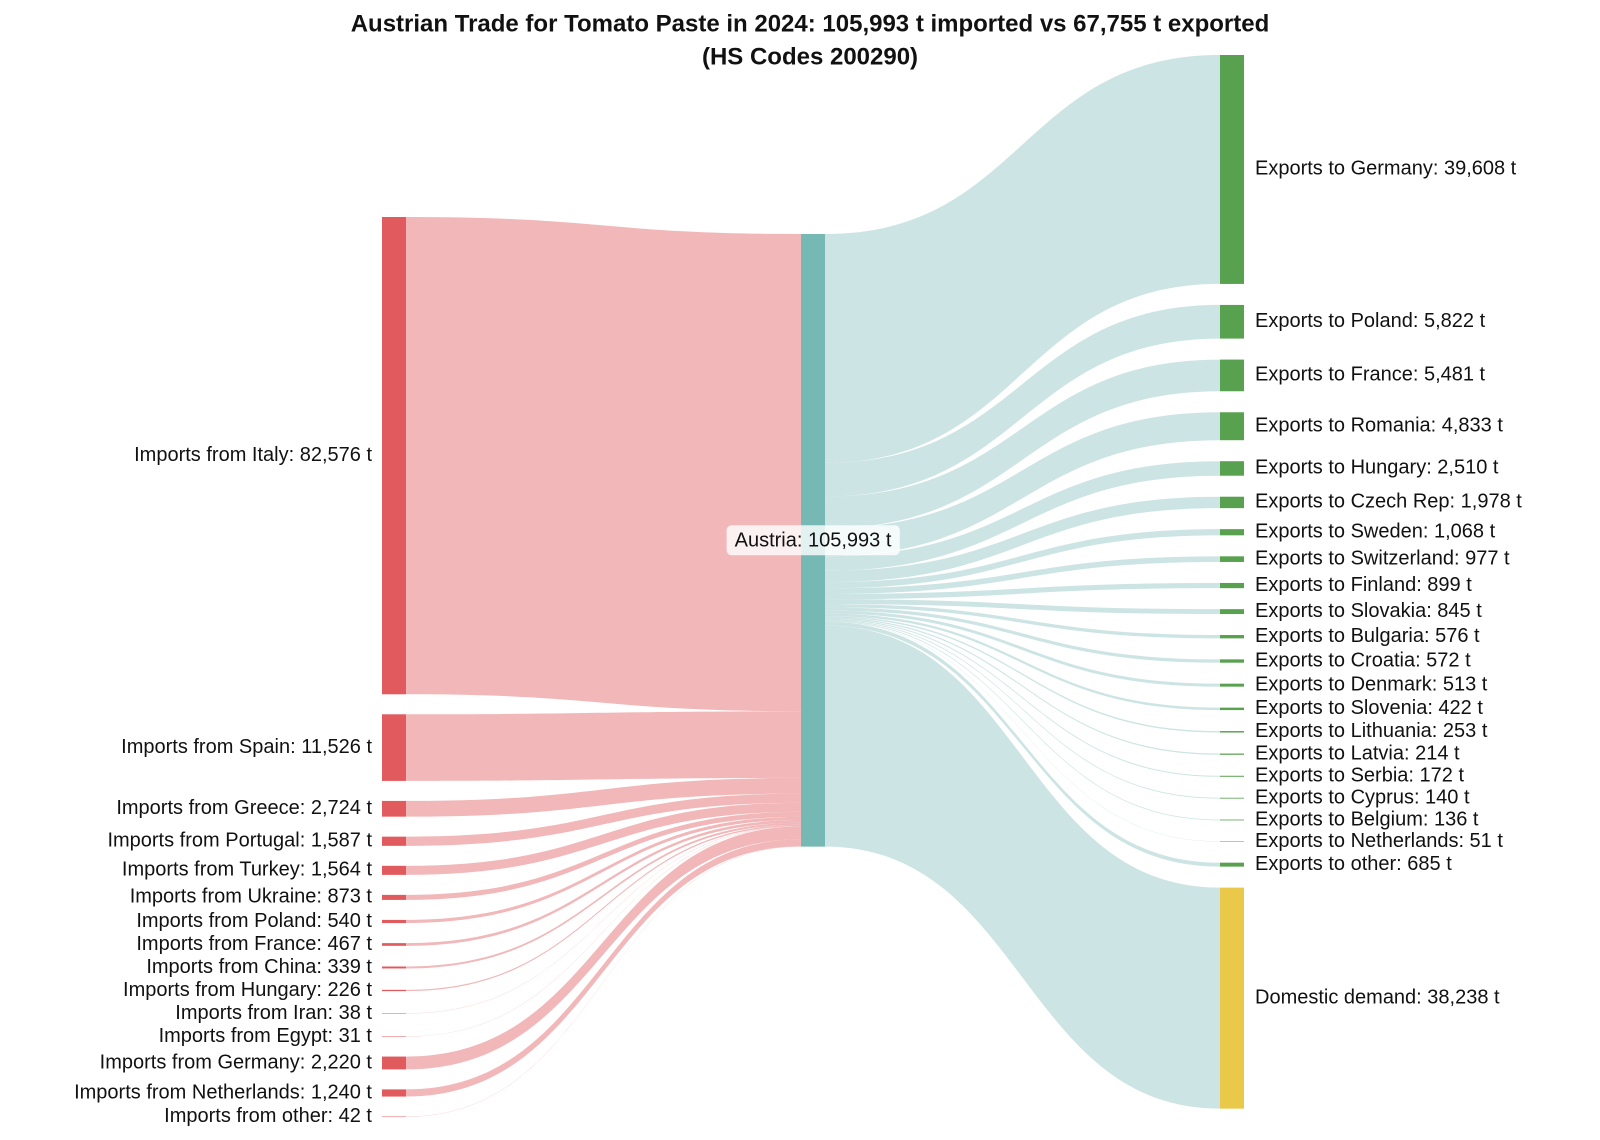  What do you see at coordinates (239, 841) in the screenshot?
I see `import-label: Imports from Portugal: 1,587 t` at bounding box center [239, 841].